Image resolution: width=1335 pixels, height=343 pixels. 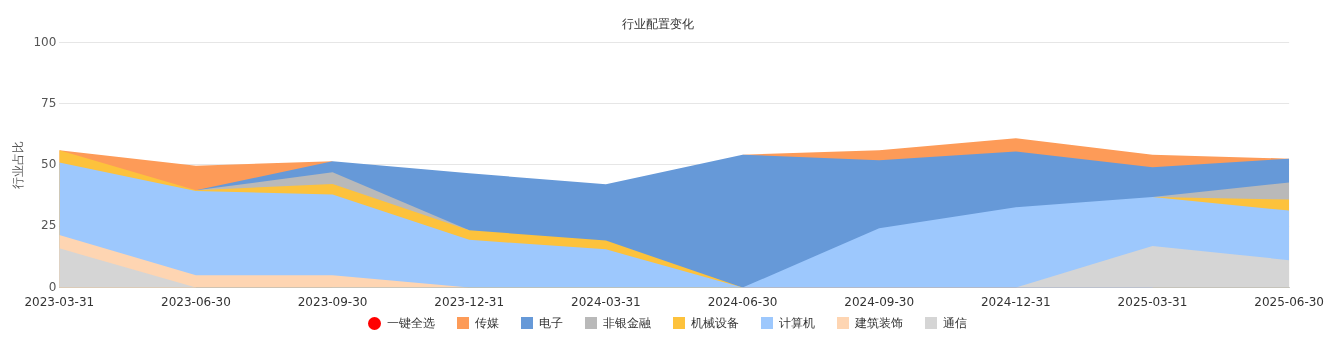 I want to click on x-tick-label: 2023-12-31, so click(x=469, y=301).